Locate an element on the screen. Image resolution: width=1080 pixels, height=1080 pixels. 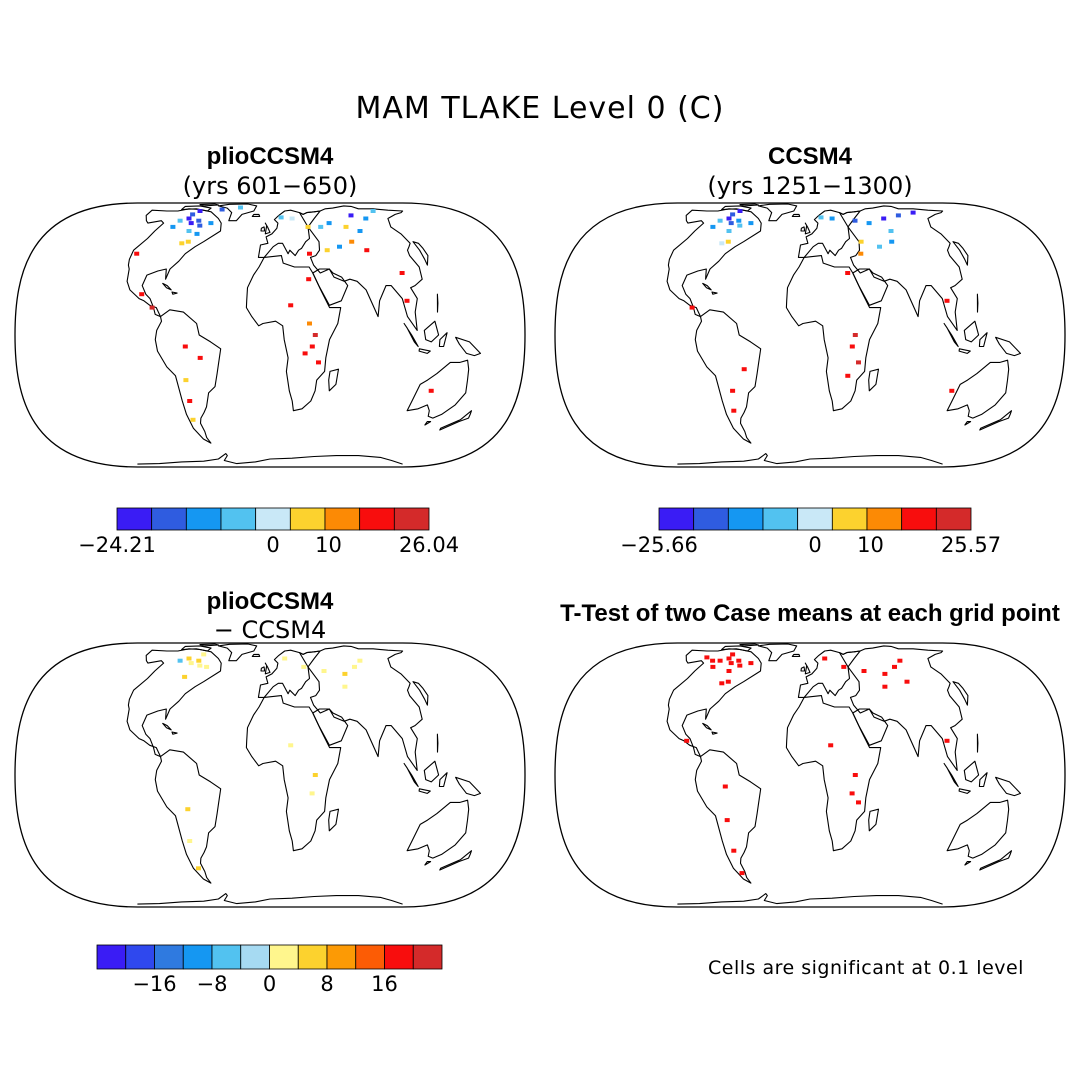
colorbar-tick-label: 10 is located at coordinates (870, 545).